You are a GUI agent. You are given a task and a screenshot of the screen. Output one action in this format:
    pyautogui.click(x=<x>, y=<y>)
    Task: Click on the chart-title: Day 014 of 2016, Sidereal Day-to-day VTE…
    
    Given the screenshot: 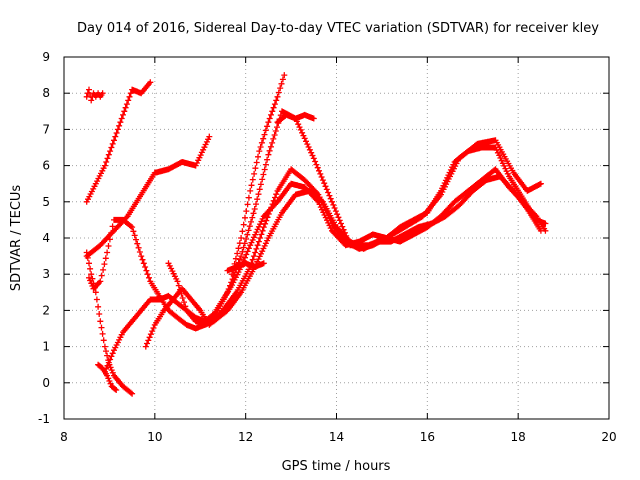 What is the action you would take?
    pyautogui.click(x=338, y=28)
    